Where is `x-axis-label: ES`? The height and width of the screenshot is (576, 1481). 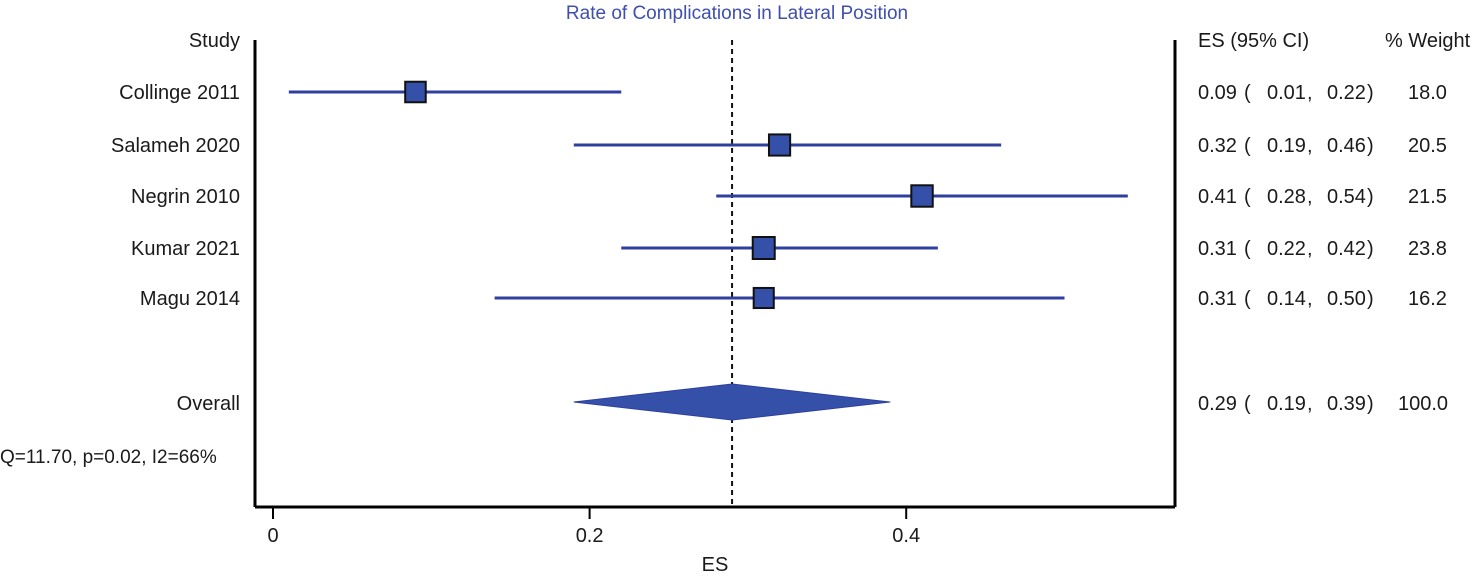 x-axis-label: ES is located at coordinates (715, 565).